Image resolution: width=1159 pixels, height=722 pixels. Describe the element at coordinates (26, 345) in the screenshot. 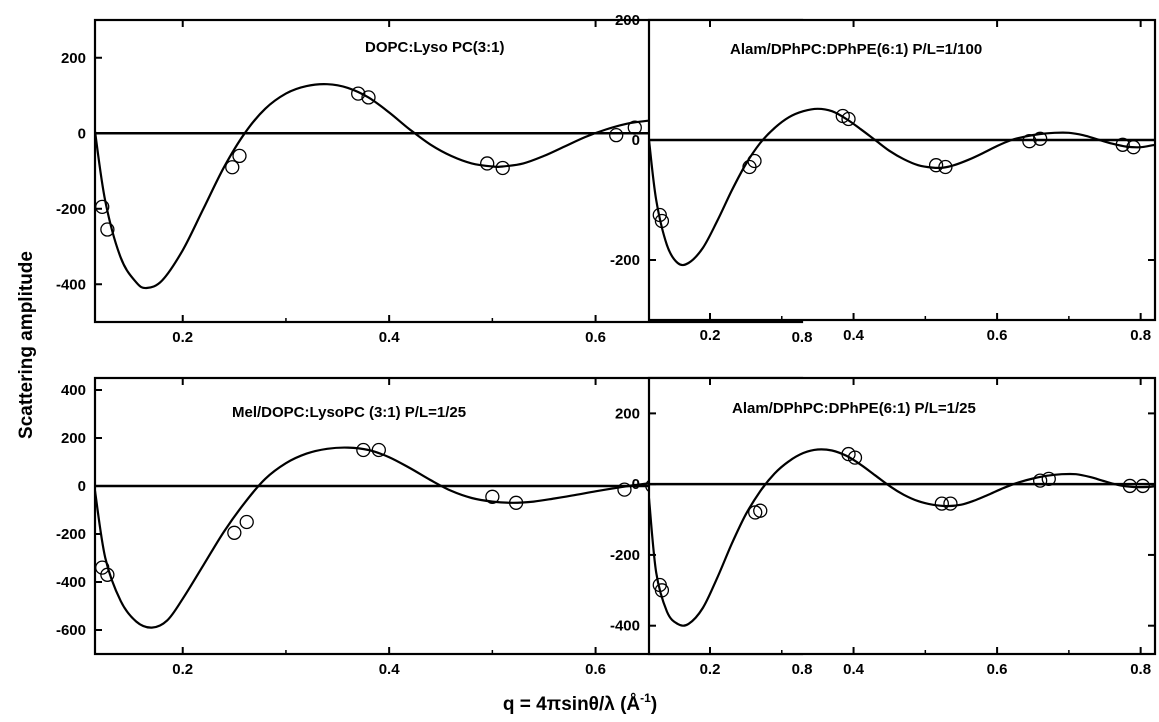

I see `y-axis-title: Scattering amplitude` at that location.